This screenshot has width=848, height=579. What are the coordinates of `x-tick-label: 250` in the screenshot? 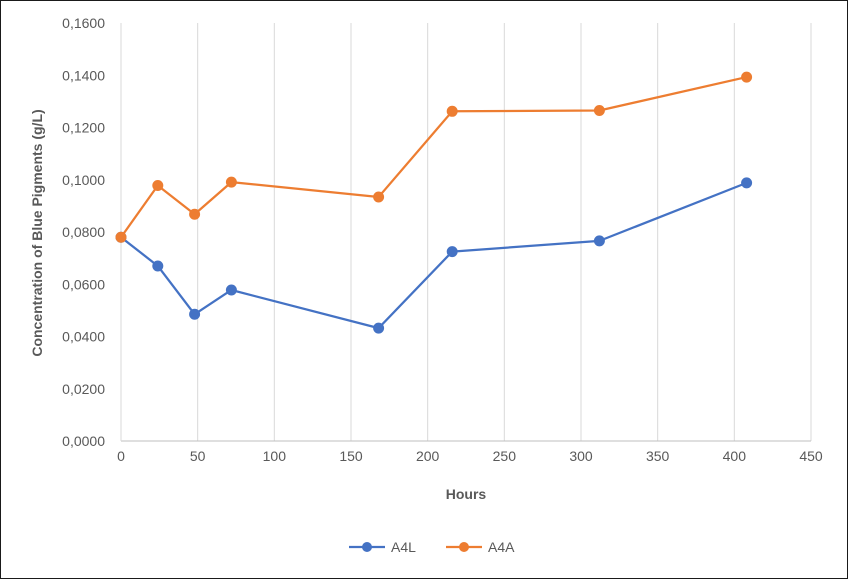 It's located at (505, 456).